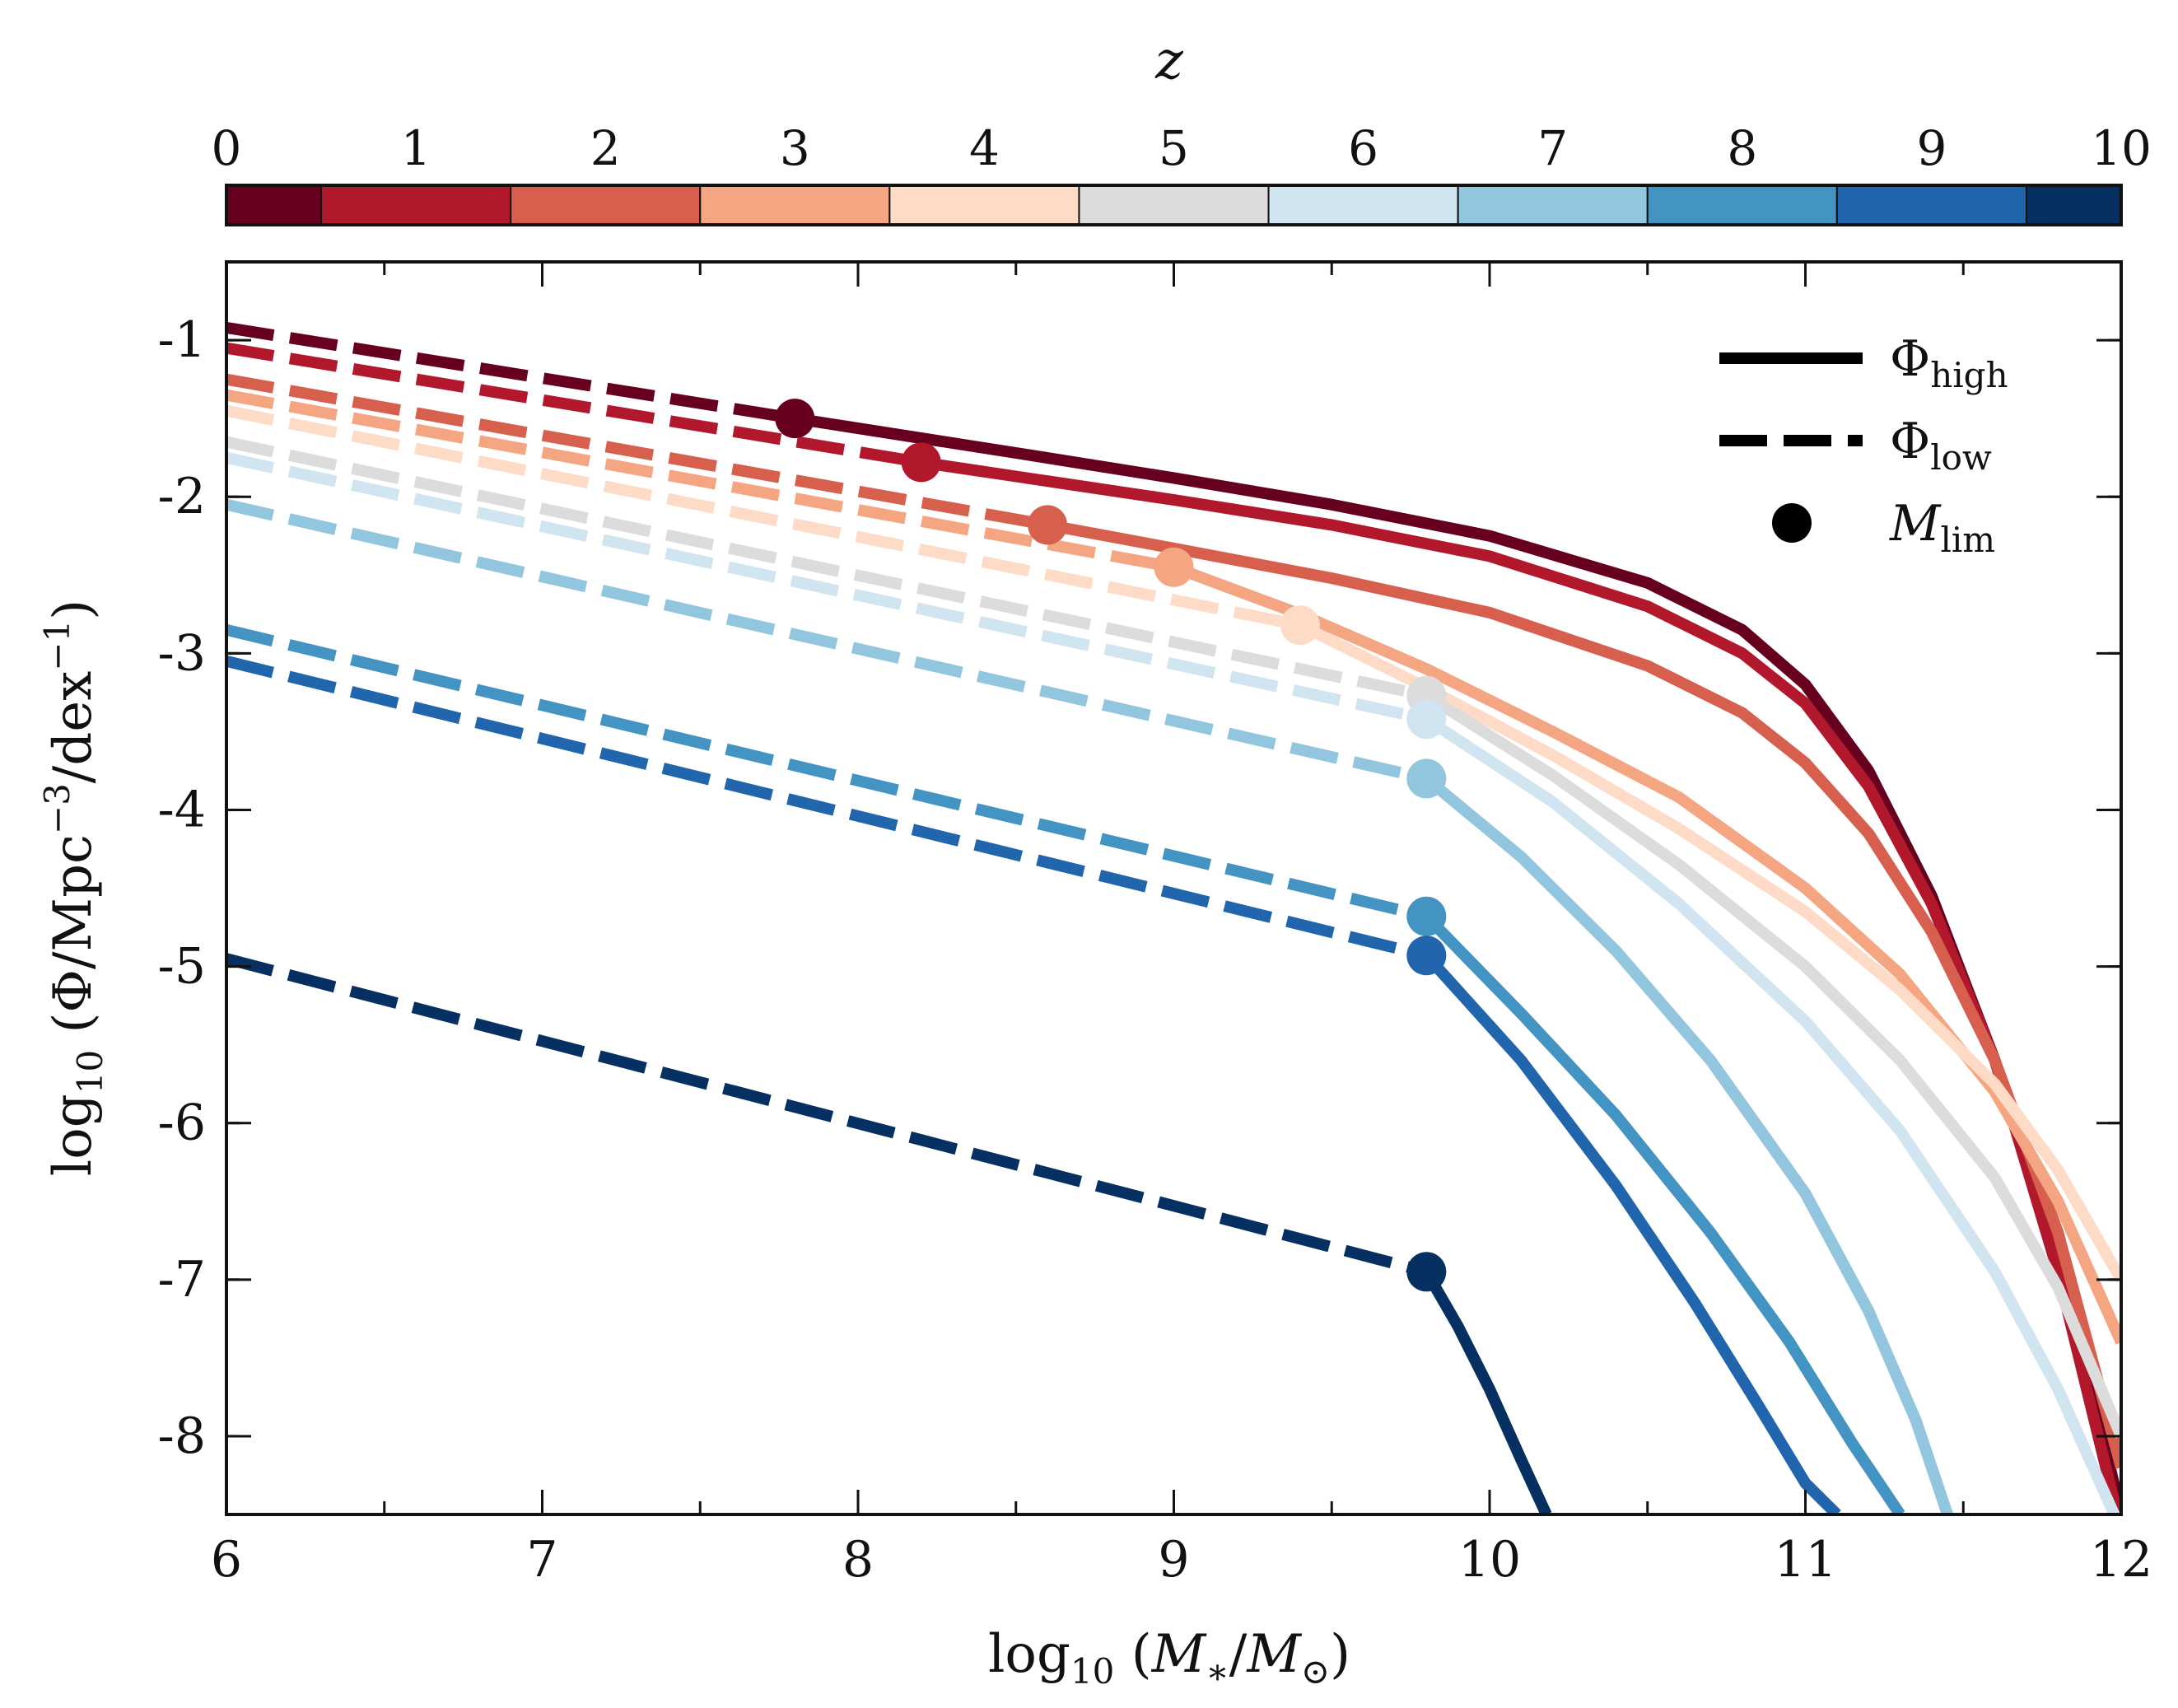 The width and height of the screenshot is (2178, 1708). What do you see at coordinates (226, 1560) in the screenshot?
I see `x-tick-label: 6` at bounding box center [226, 1560].